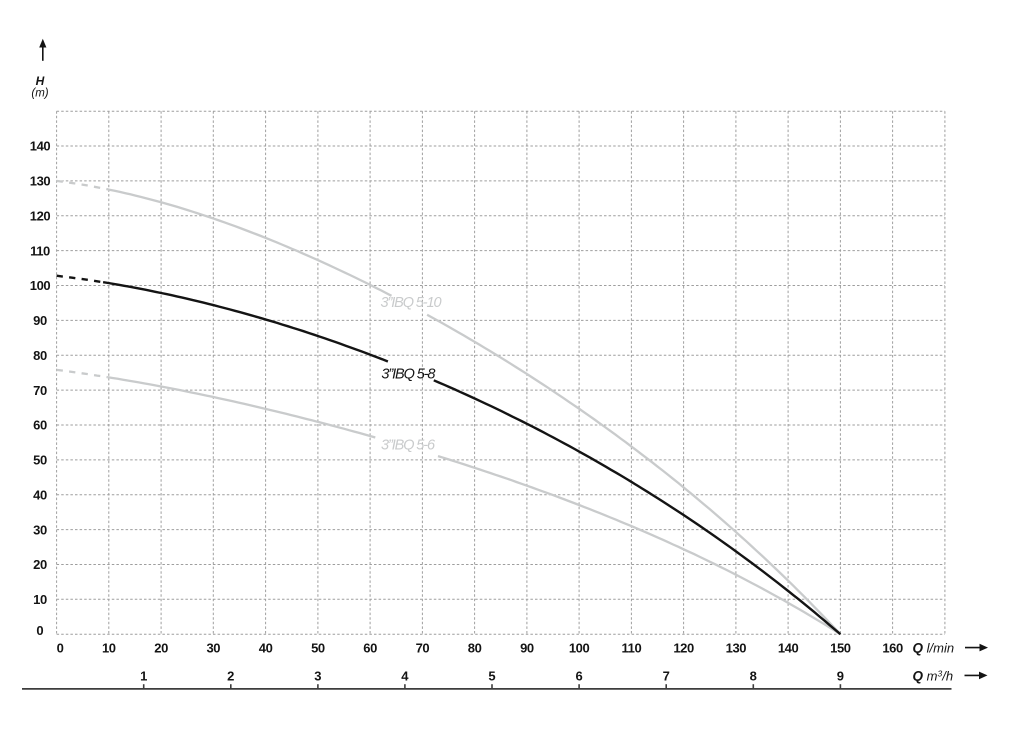  What do you see at coordinates (405, 676) in the screenshot?
I see `svg-text: 4` at bounding box center [405, 676].